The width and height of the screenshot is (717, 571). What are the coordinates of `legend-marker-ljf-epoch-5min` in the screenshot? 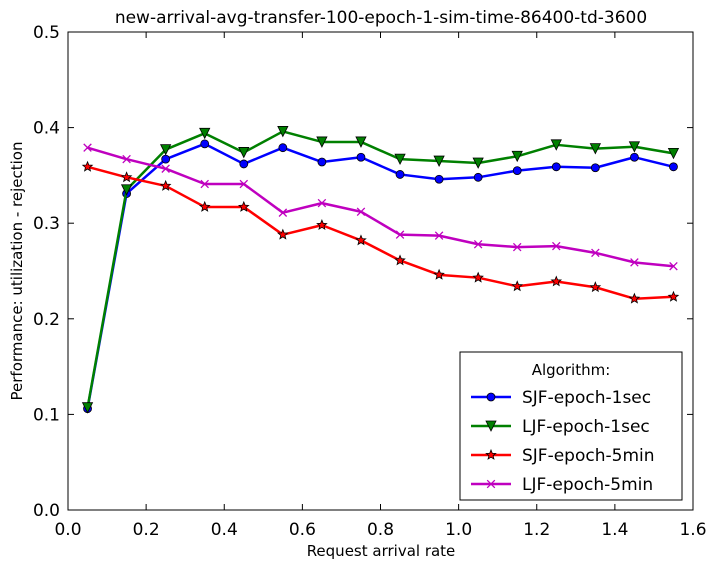 It's located at (491, 484).